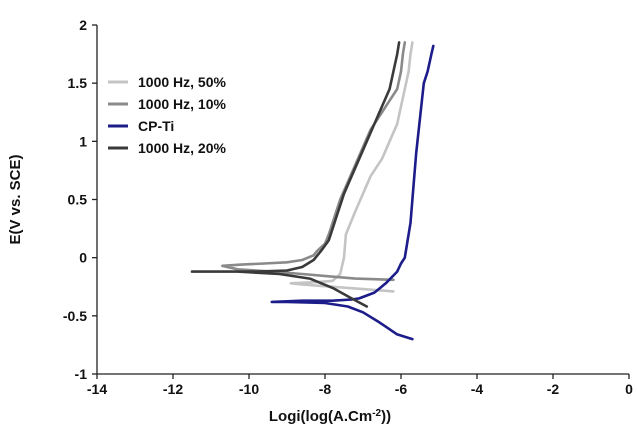 The image size is (637, 427). What do you see at coordinates (182, 104) in the screenshot?
I see `legend-label: 1000 Hz, 10%` at bounding box center [182, 104].